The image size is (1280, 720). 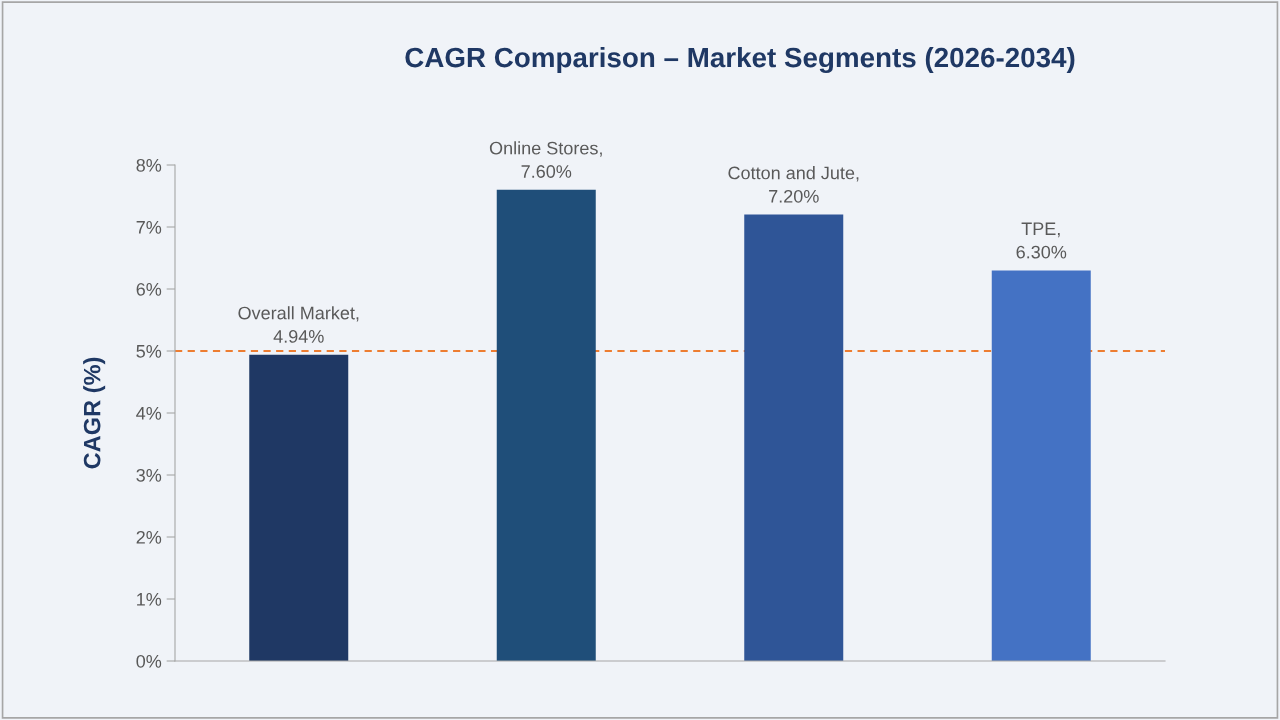 I want to click on y-tick-label: 6%, so click(x=149, y=289).